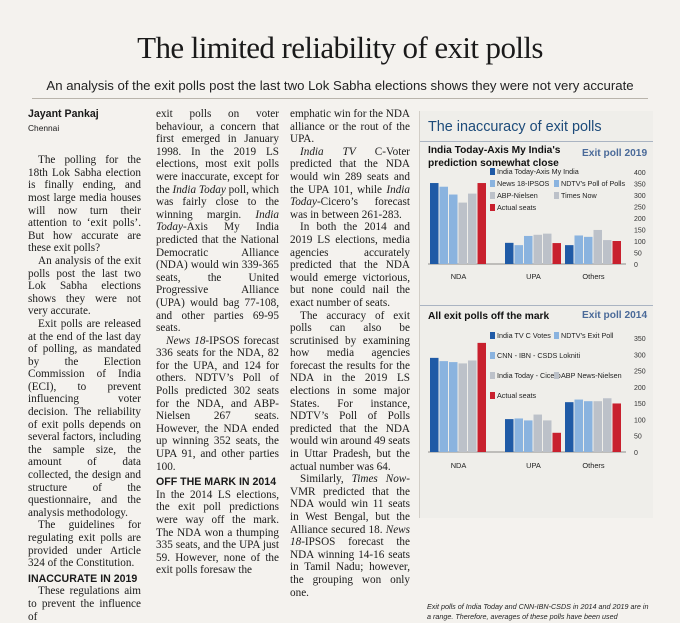 The width and height of the screenshot is (680, 623). Describe the element at coordinates (459, 276) in the screenshot. I see `category-label: NDA` at that location.